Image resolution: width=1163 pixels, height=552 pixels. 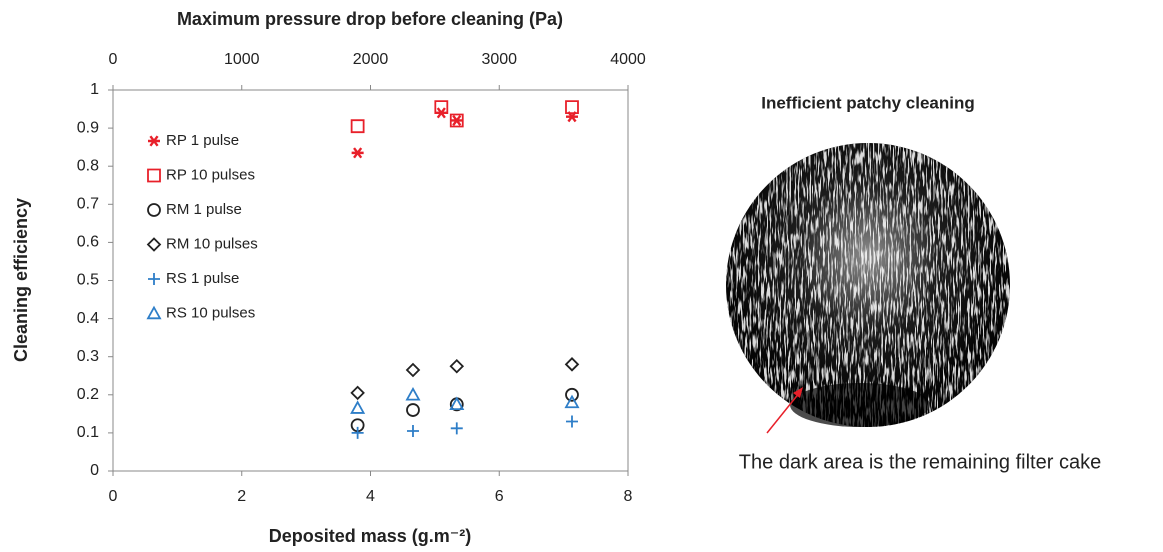 What do you see at coordinates (370, 536) in the screenshot?
I see `x-axis-title: Deposited mass (g.m⁻²)` at bounding box center [370, 536].